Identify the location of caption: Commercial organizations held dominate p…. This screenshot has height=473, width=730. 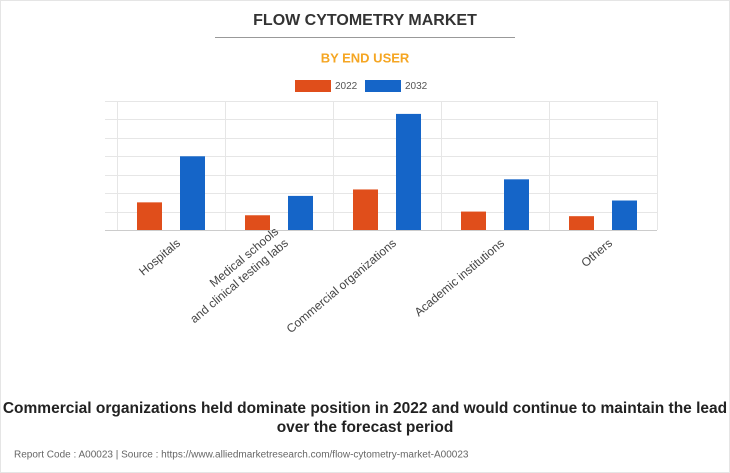
(365, 418).